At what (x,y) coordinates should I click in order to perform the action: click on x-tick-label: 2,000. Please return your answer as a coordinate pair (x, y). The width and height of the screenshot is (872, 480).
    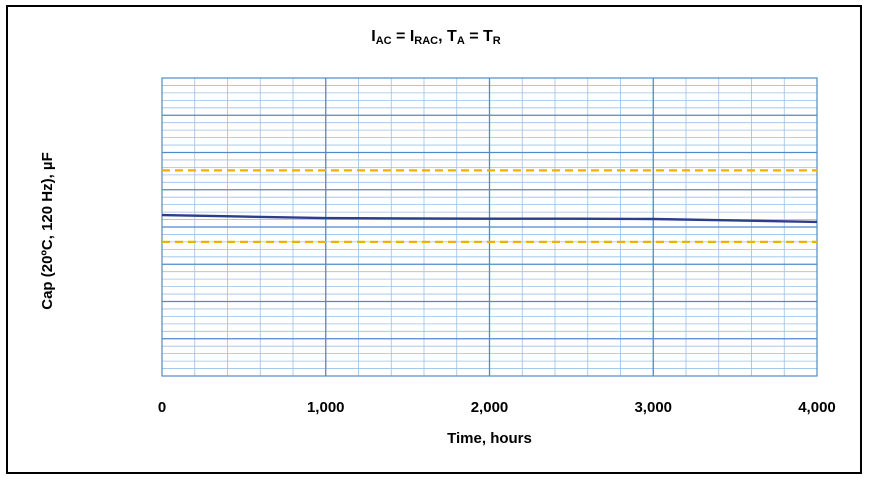
    Looking at the image, I should click on (490, 407).